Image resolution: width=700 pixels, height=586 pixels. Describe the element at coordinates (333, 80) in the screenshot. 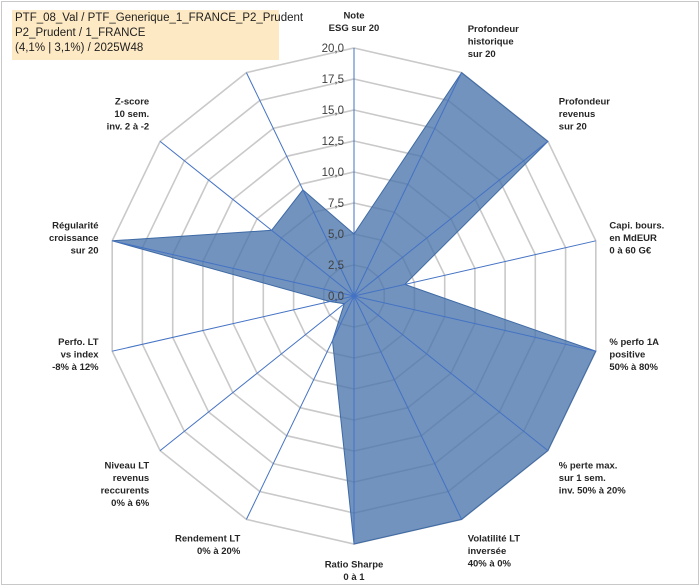

I see `tick-label: 17,5` at that location.